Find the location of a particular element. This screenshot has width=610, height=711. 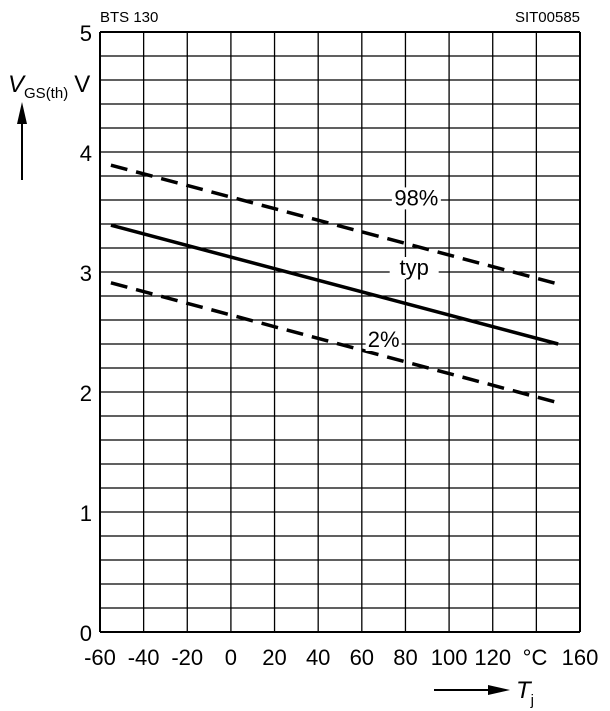

y-axis-arrow-icon is located at coordinates (22, 141).